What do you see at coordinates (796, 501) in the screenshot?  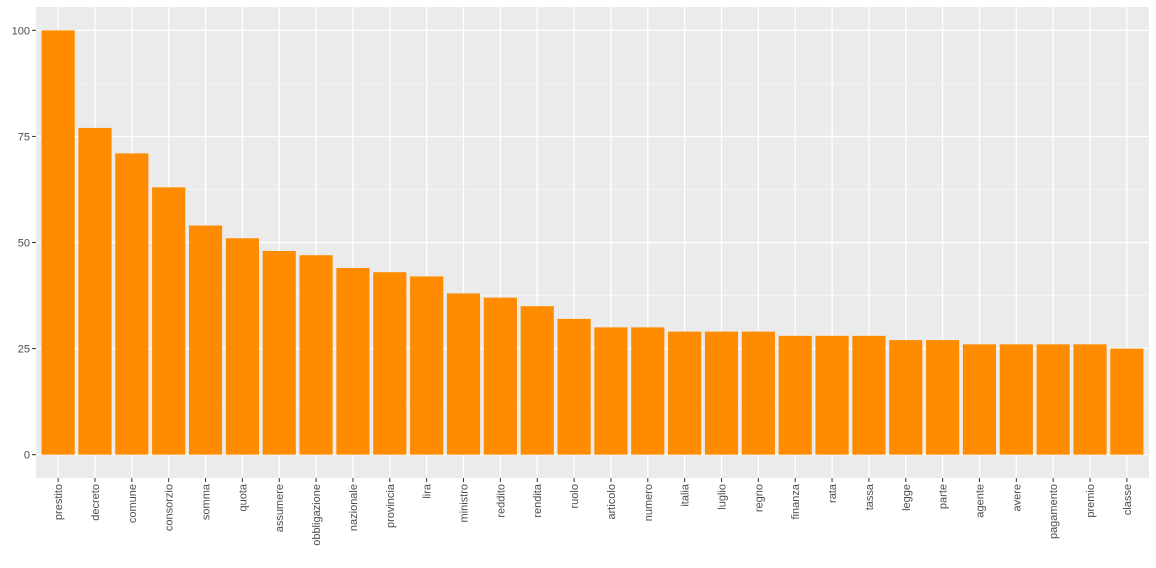 I see `x-tick-label: finanza` at bounding box center [796, 501].